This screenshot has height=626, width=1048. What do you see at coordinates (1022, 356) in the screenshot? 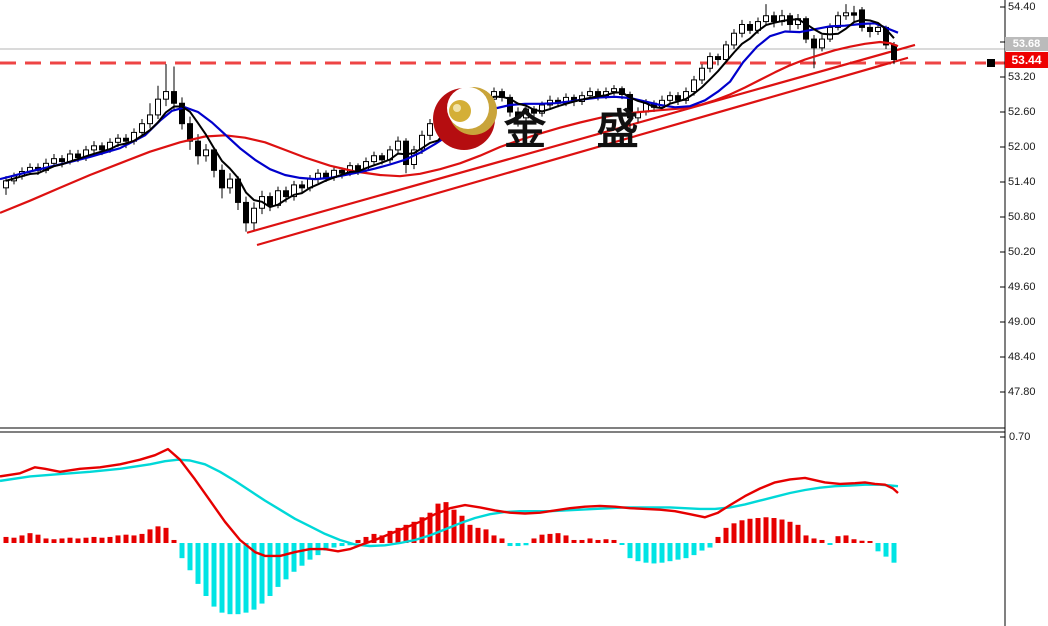
I see `price-tick-label: 48.40` at bounding box center [1022, 356].